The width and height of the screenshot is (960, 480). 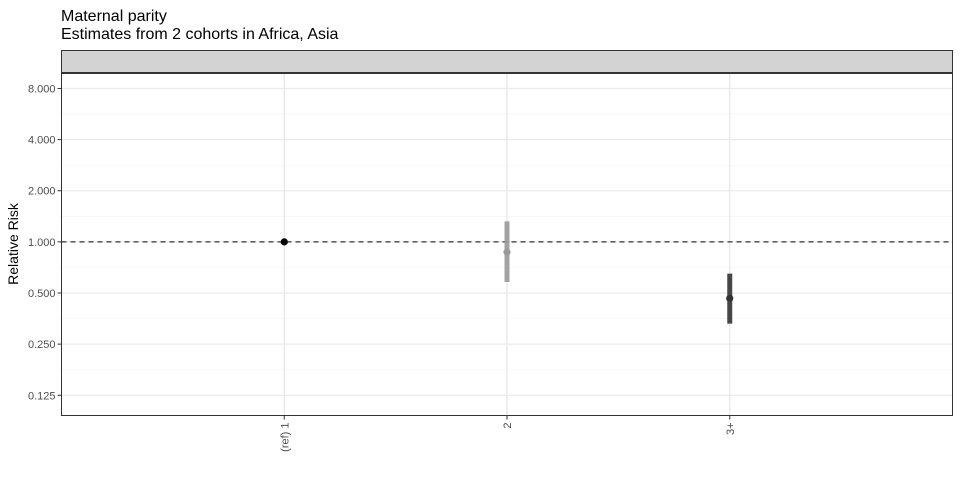 I want to click on y-tick-label: 0.250, so click(x=42, y=345).